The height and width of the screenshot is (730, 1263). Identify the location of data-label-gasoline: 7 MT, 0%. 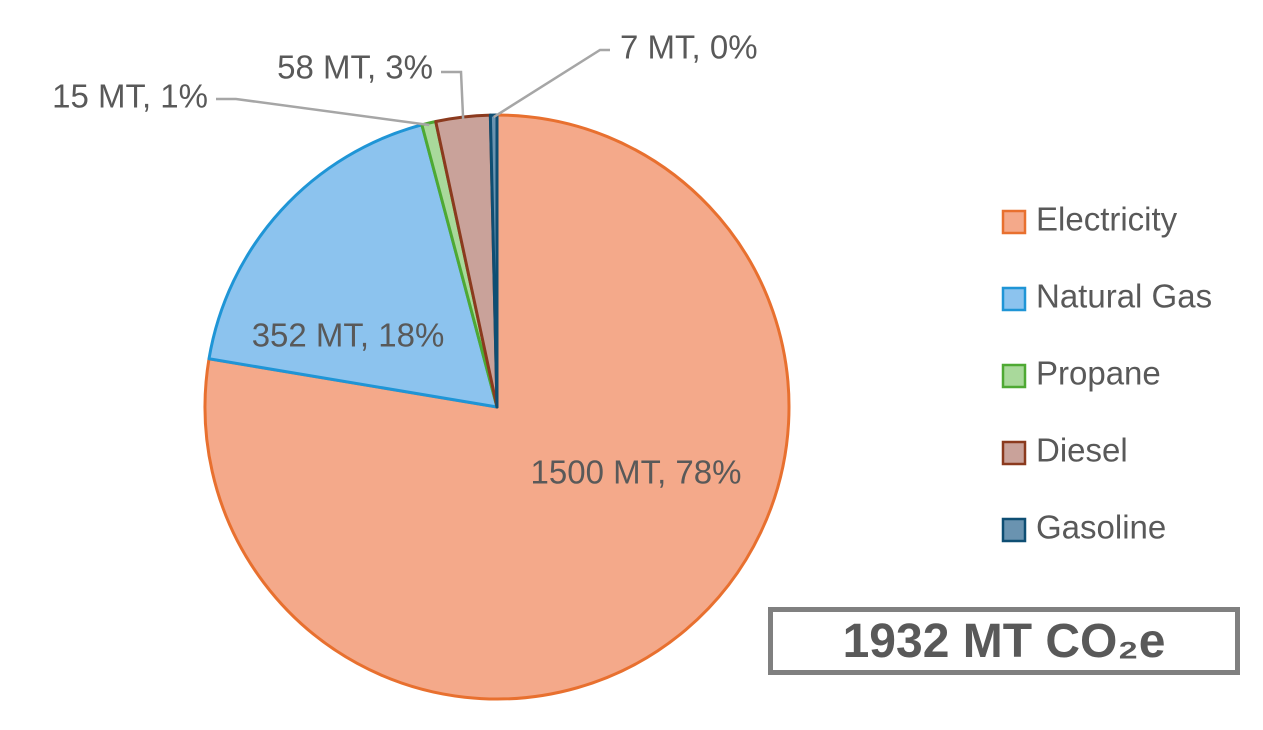
(689, 47).